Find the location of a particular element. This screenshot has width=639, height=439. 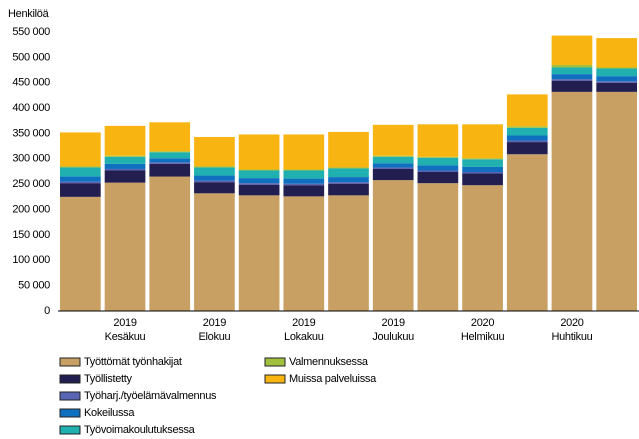

legend-label: Kokeilussa is located at coordinates (109, 413).